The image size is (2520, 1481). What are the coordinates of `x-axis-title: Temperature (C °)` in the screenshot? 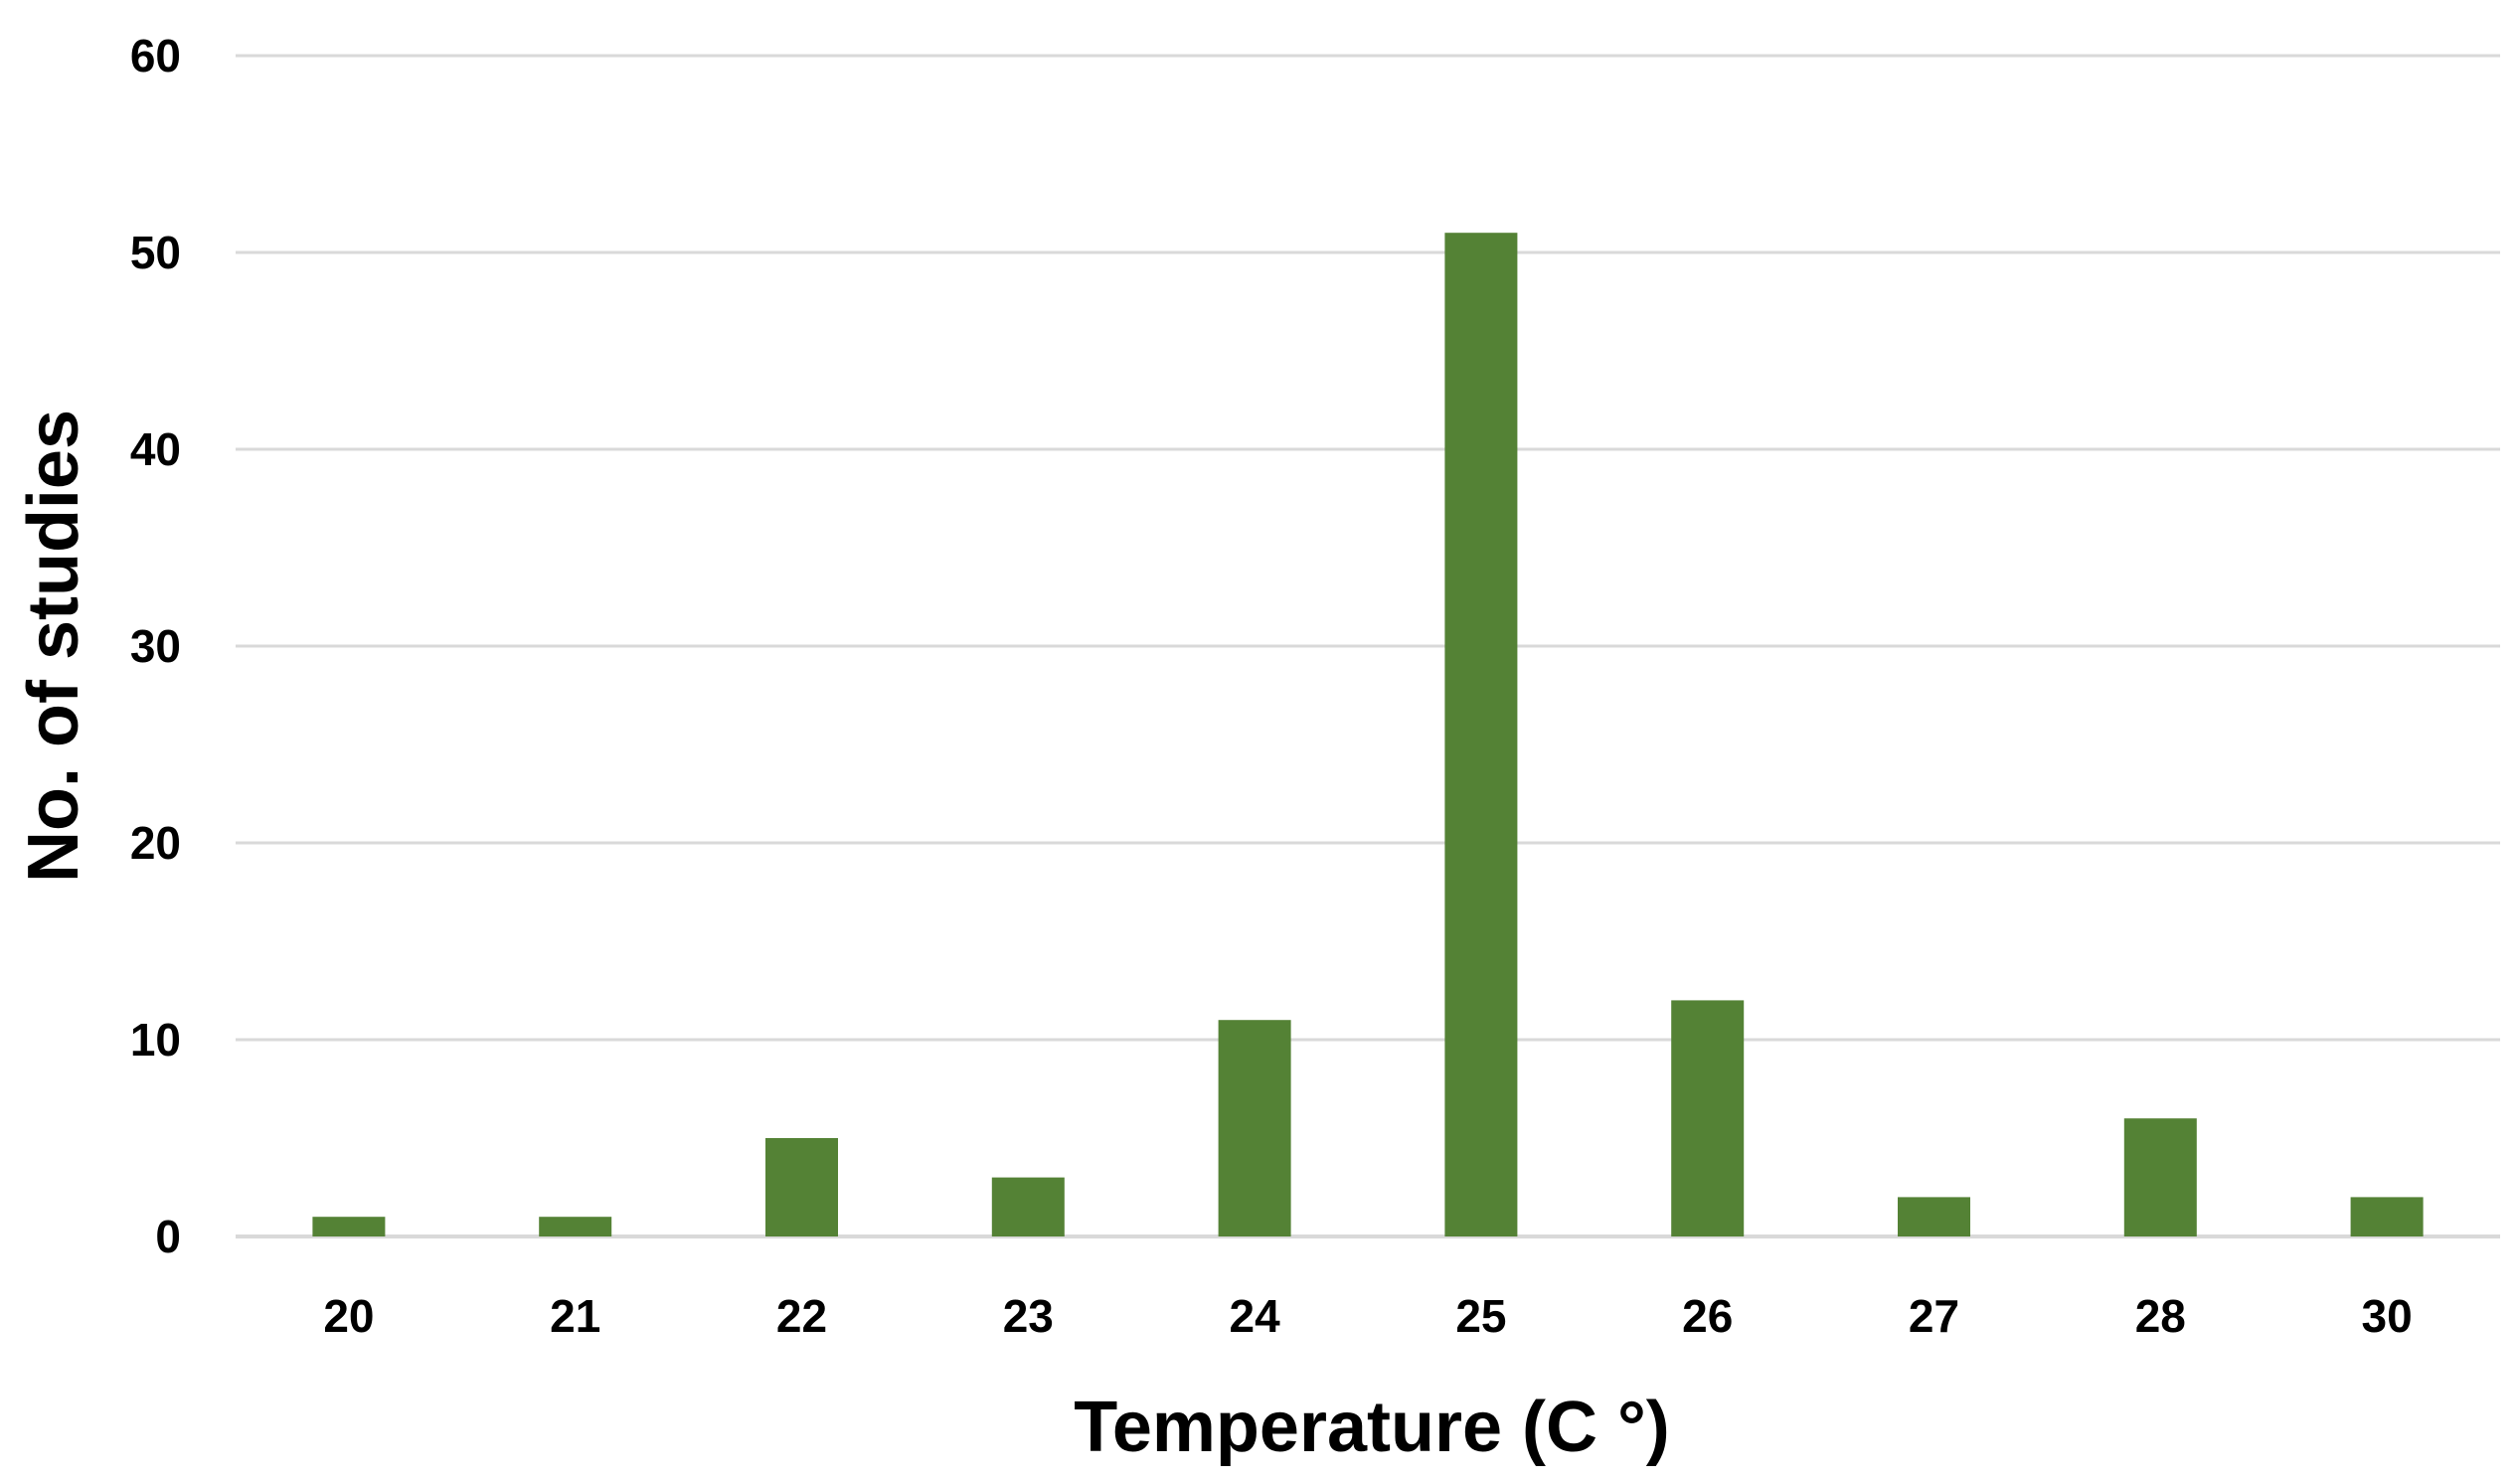 It's located at (1372, 1428).